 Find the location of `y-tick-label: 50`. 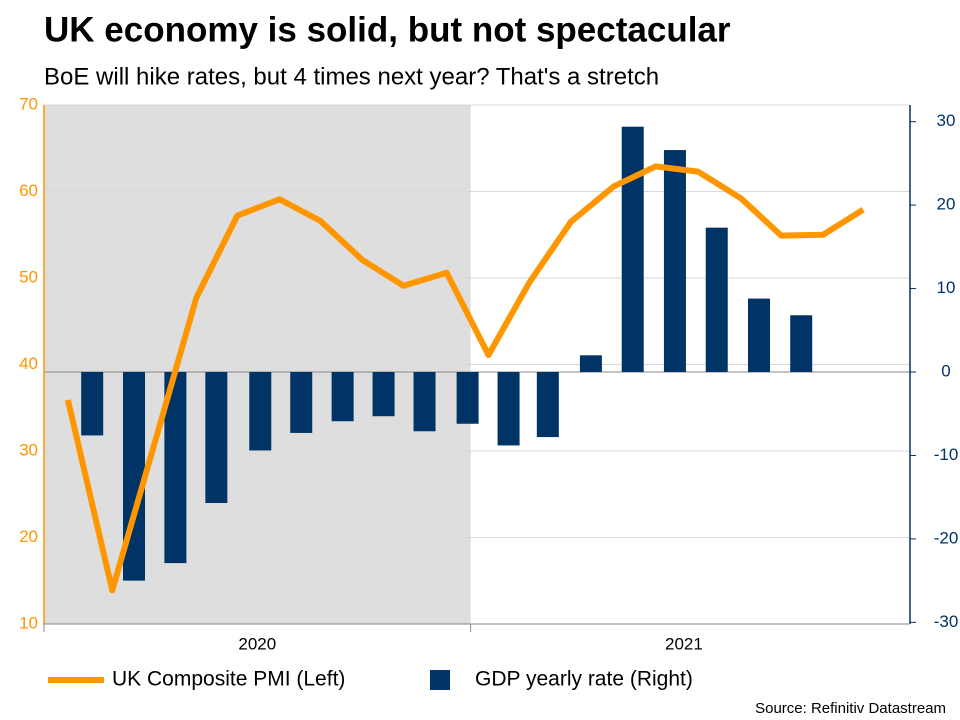

y-tick-label: 50 is located at coordinates (28, 276).